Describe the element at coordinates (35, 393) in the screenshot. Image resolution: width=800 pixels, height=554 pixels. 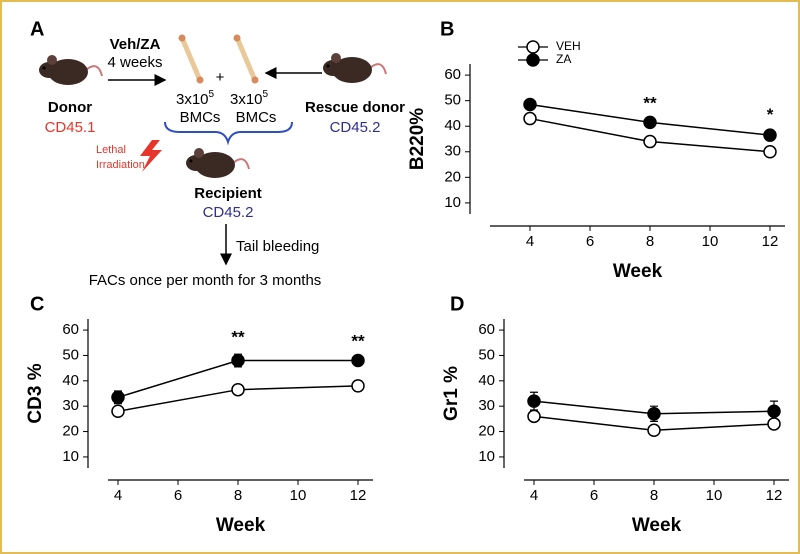
I see `y-axis-label: CD3 %` at that location.